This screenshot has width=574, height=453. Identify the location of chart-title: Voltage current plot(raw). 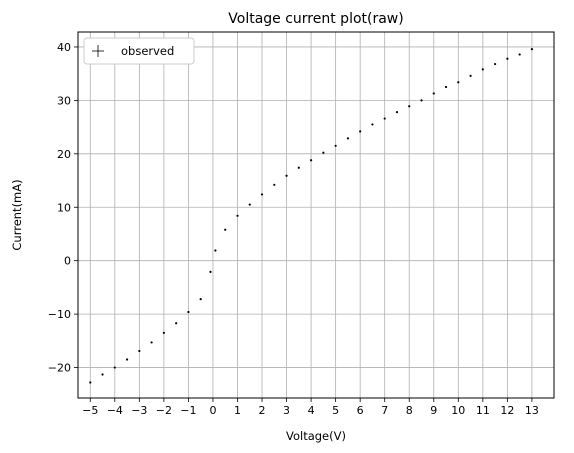
(315, 19).